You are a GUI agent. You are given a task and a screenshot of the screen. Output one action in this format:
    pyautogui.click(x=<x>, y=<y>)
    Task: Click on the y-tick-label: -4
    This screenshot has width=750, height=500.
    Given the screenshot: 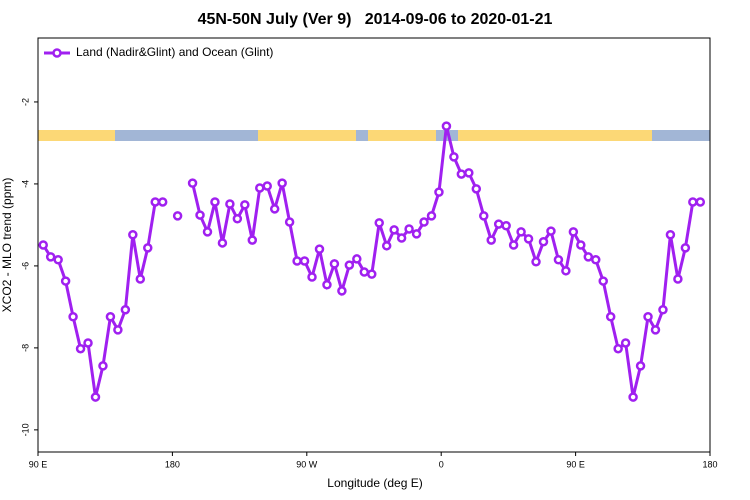 What is the action you would take?
    pyautogui.click(x=25, y=184)
    